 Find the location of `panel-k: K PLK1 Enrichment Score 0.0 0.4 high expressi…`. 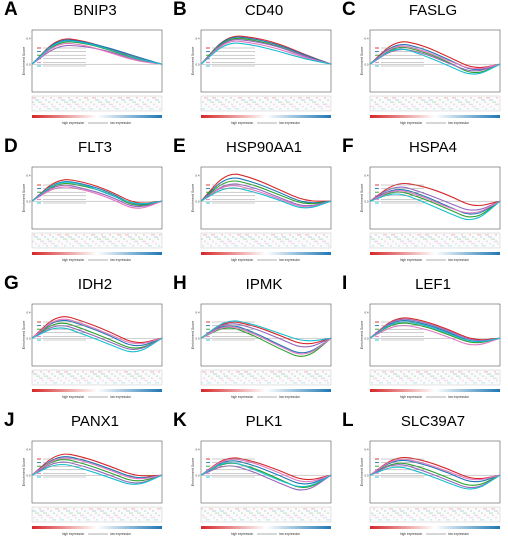

panel-k: K PLK1 Enrichment Score 0.0 0.4 high expressi… is located at coordinates (253, 479).